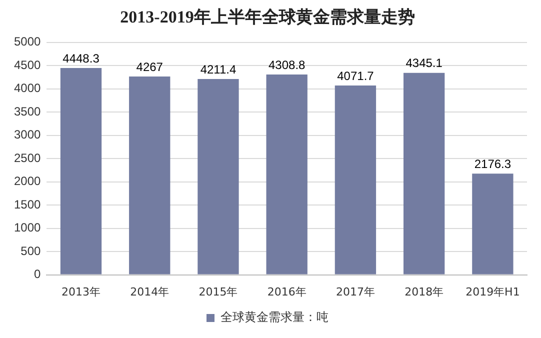  Describe the element at coordinates (493, 291) in the screenshot. I see `x-tick-label: 2019年H1` at that location.